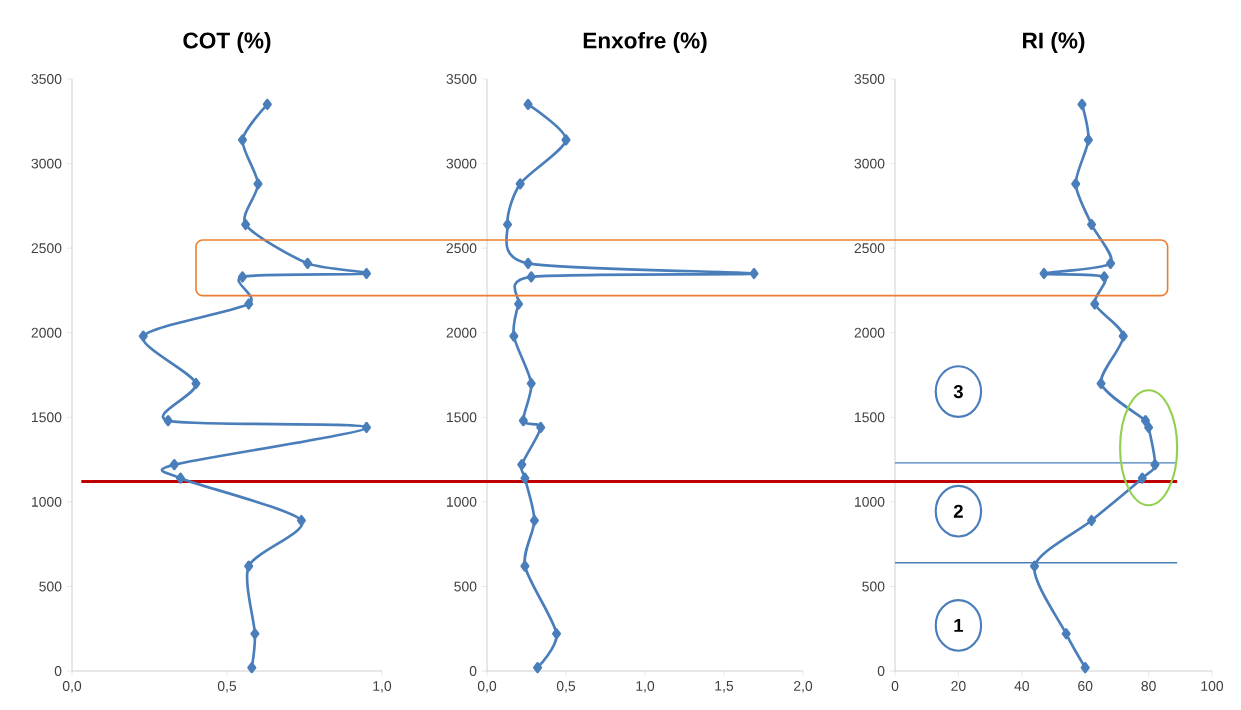 This screenshot has height=710, width=1241. I want to click on x-tick-label: 60, so click(1085, 686).